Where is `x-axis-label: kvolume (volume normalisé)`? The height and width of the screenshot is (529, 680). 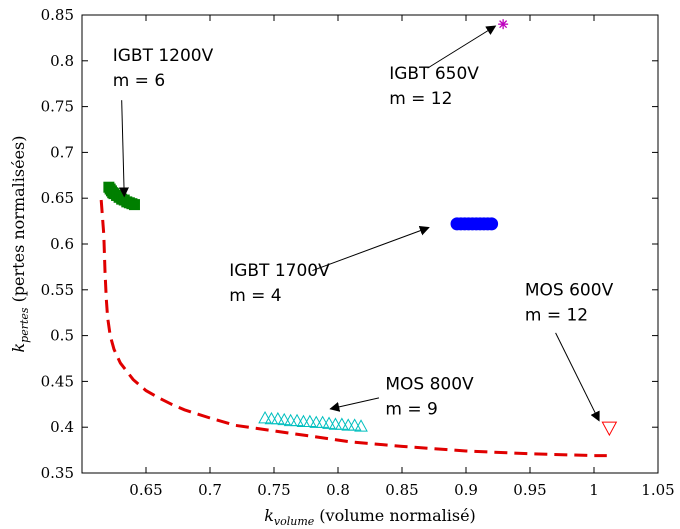 x-axis-label: kvolume (volume normalisé) is located at coordinates (370, 517).